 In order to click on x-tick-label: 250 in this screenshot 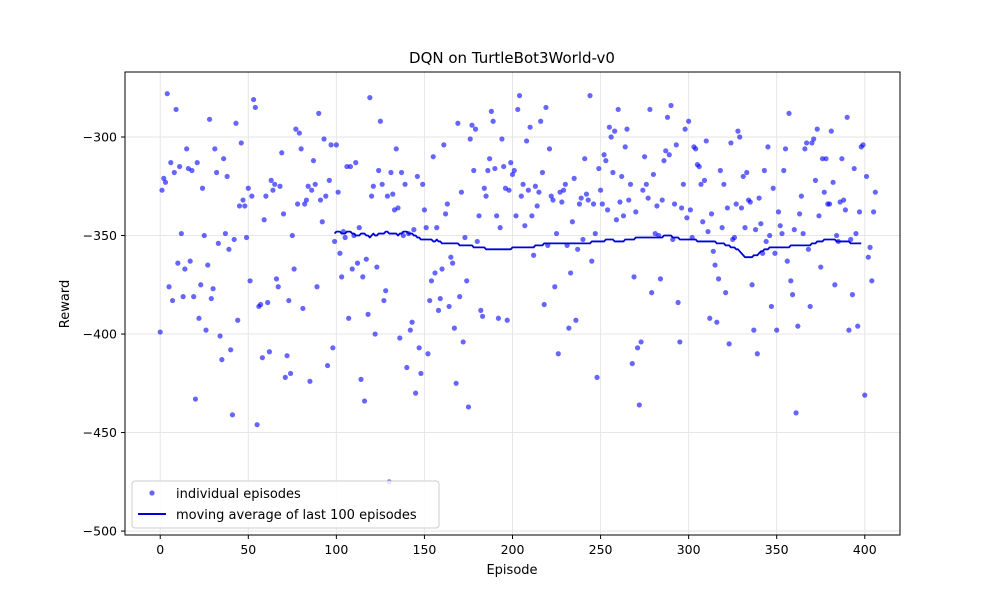, I will do `click(601, 549)`.